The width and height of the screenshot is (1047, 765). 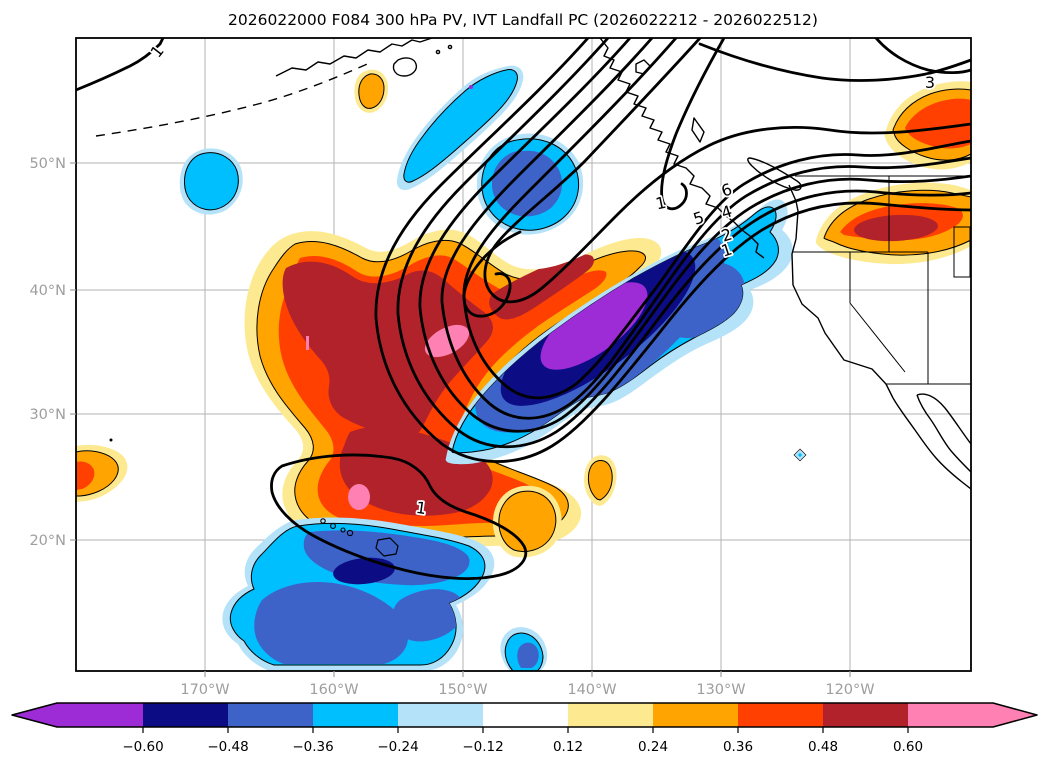 What do you see at coordinates (800, 455) in the screenshot?
I see `region-tiny-negative-diamond` at bounding box center [800, 455].